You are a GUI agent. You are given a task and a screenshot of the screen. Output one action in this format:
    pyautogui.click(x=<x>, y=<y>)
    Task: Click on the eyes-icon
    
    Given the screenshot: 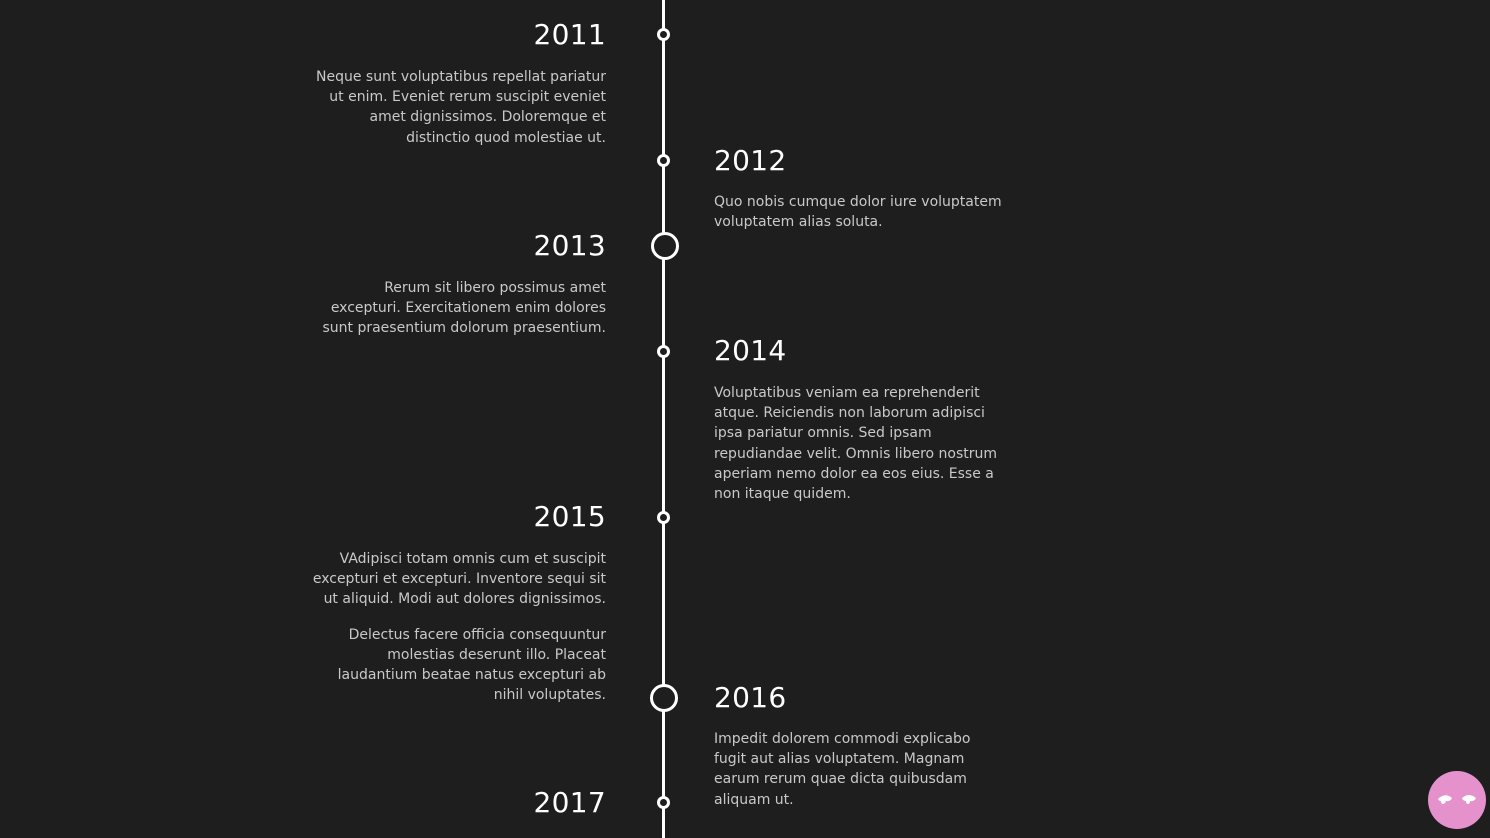 What is the action you would take?
    pyautogui.click(x=1457, y=799)
    